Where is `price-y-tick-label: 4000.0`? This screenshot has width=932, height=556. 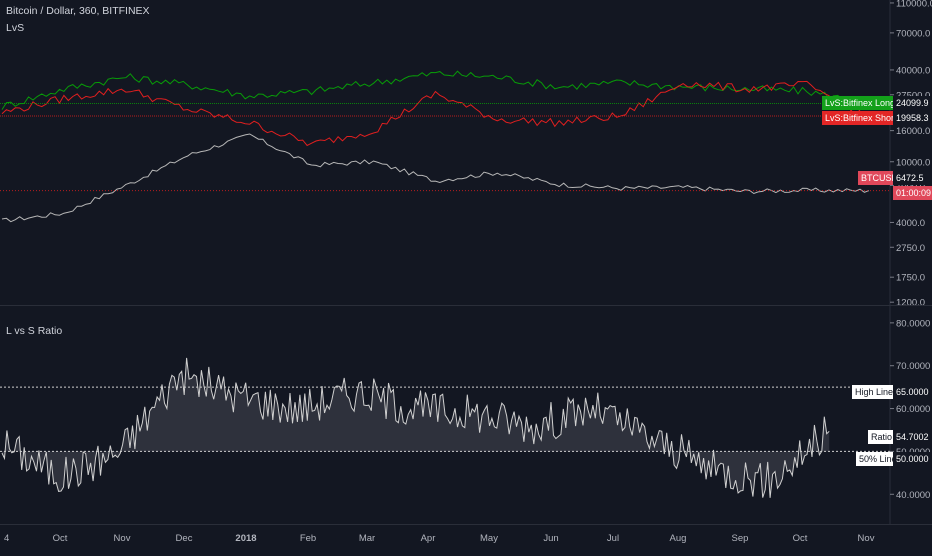 price-y-tick-label: 4000.0 is located at coordinates (910, 223).